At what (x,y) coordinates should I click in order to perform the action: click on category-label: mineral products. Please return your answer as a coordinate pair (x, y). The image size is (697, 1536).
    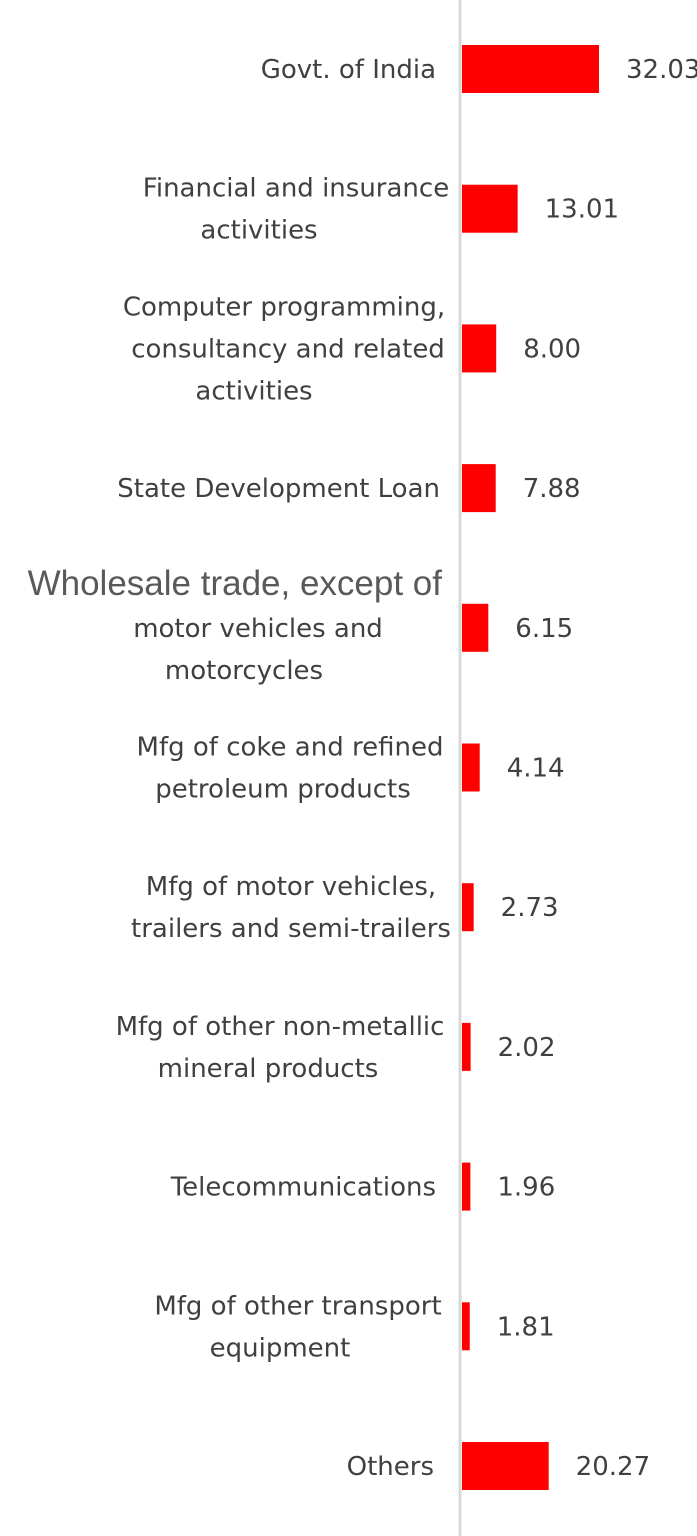
    Looking at the image, I should click on (268, 1069).